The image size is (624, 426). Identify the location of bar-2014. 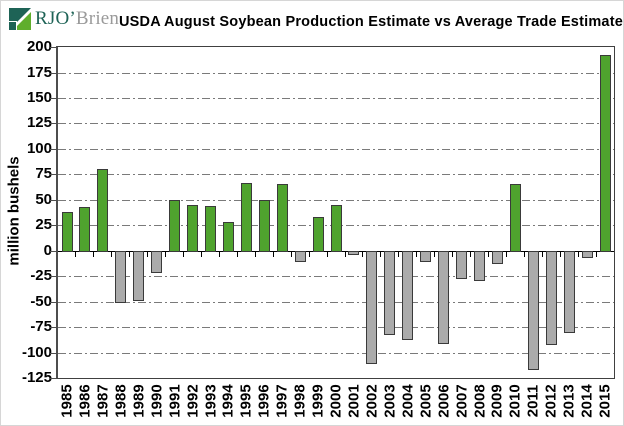
(587, 254).